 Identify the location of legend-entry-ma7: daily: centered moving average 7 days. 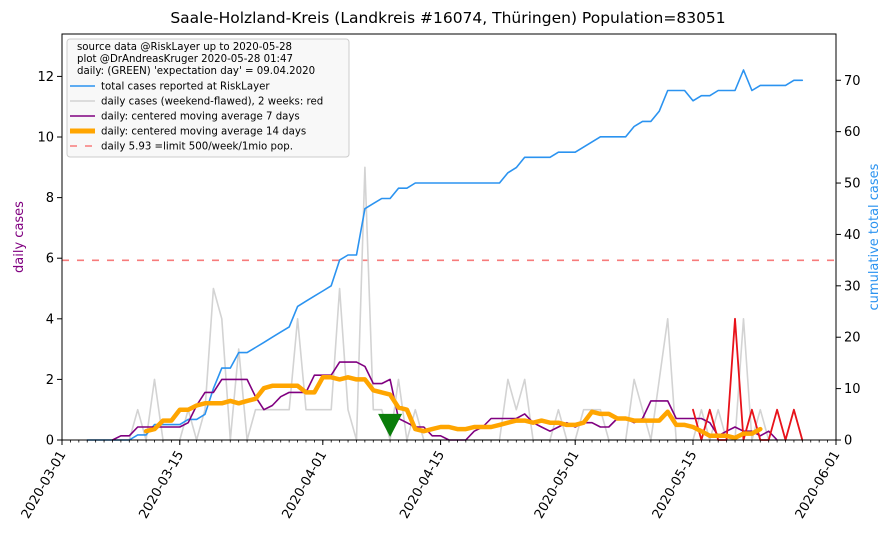
(200, 117).